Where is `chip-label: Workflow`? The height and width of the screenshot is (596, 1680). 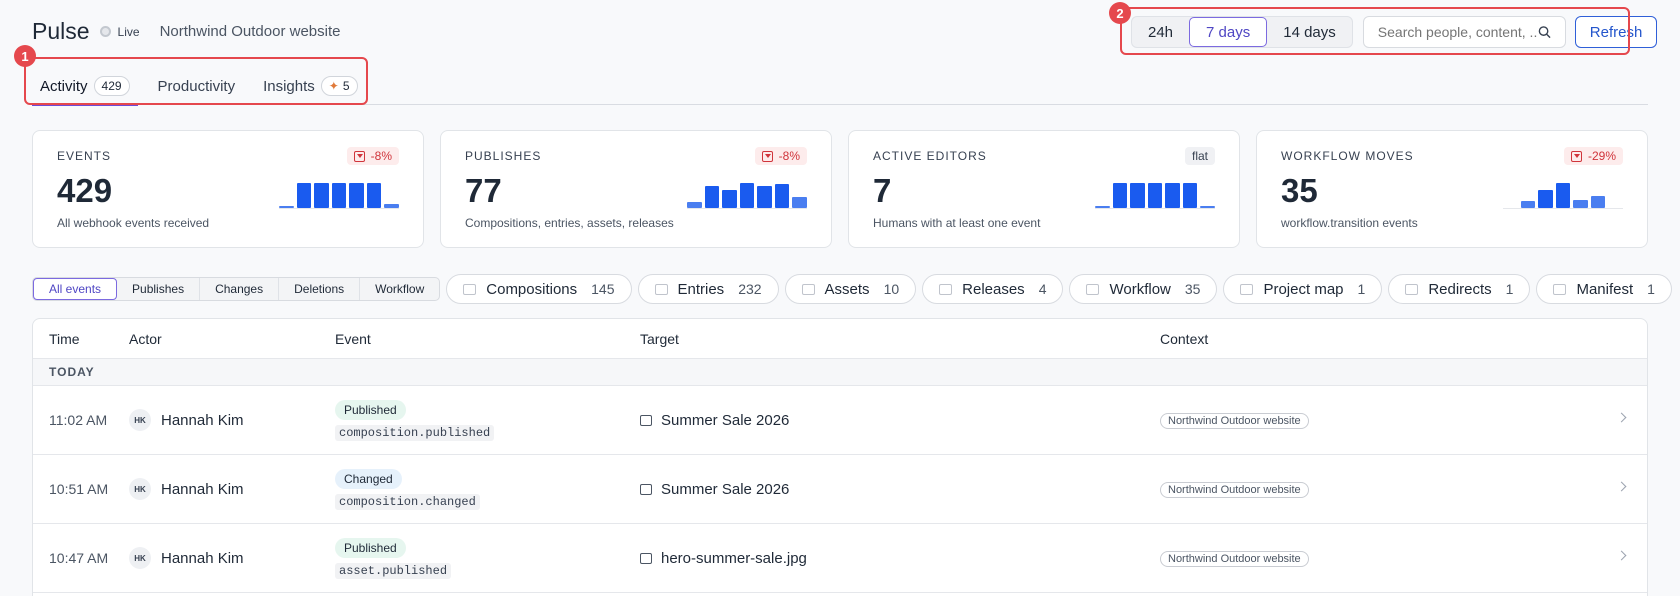 chip-label: Workflow is located at coordinates (1140, 289).